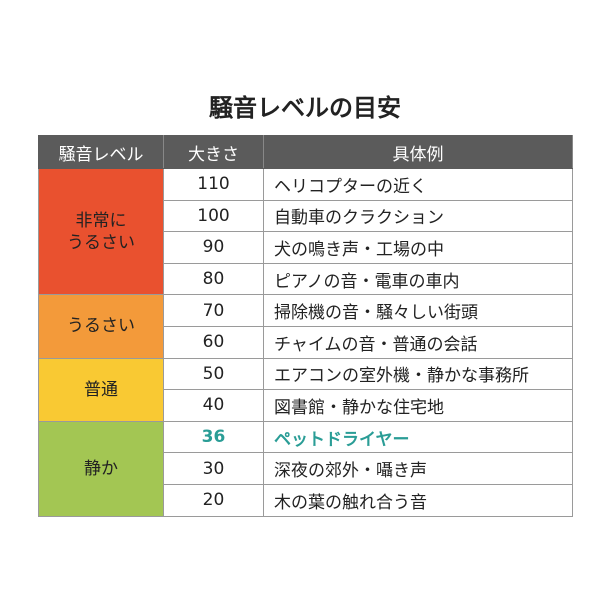  I want to click on page-title: 騒音レベルの目安, so click(305, 108).